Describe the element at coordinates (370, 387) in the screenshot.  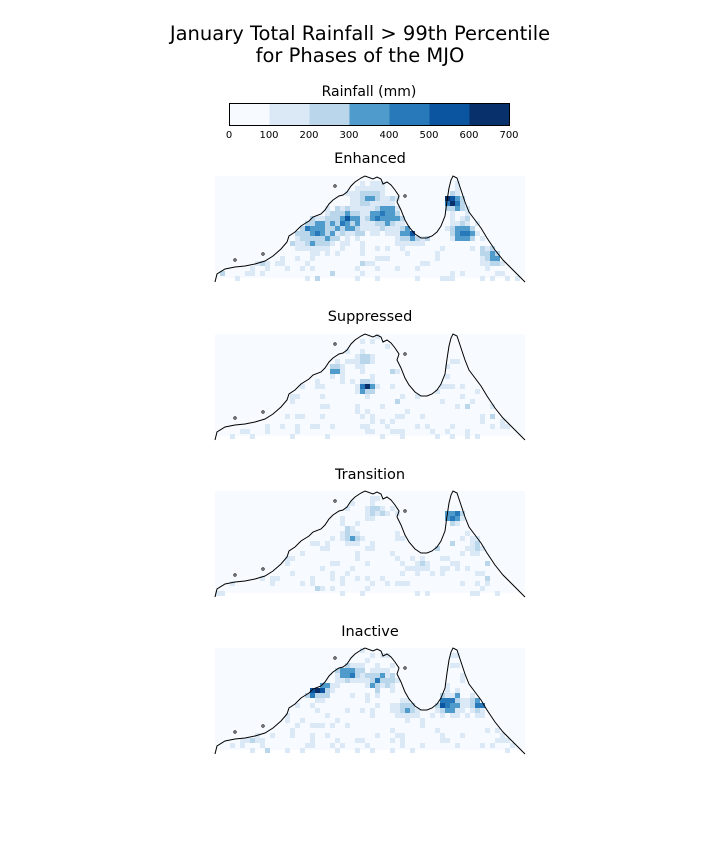
I see `coastline` at that location.